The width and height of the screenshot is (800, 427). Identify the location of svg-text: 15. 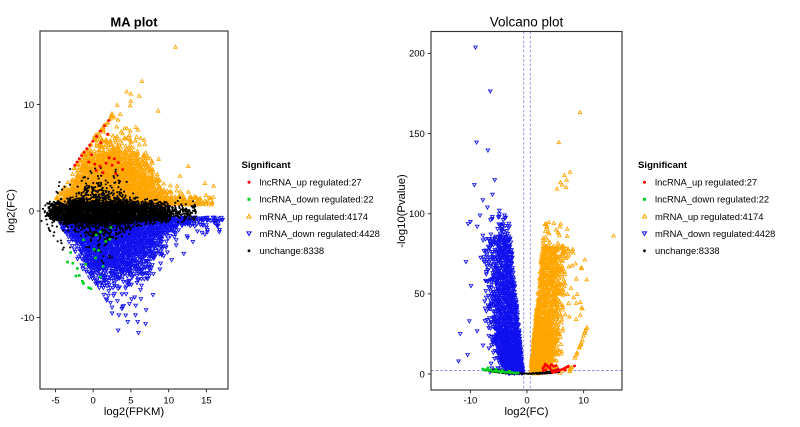
(206, 400).